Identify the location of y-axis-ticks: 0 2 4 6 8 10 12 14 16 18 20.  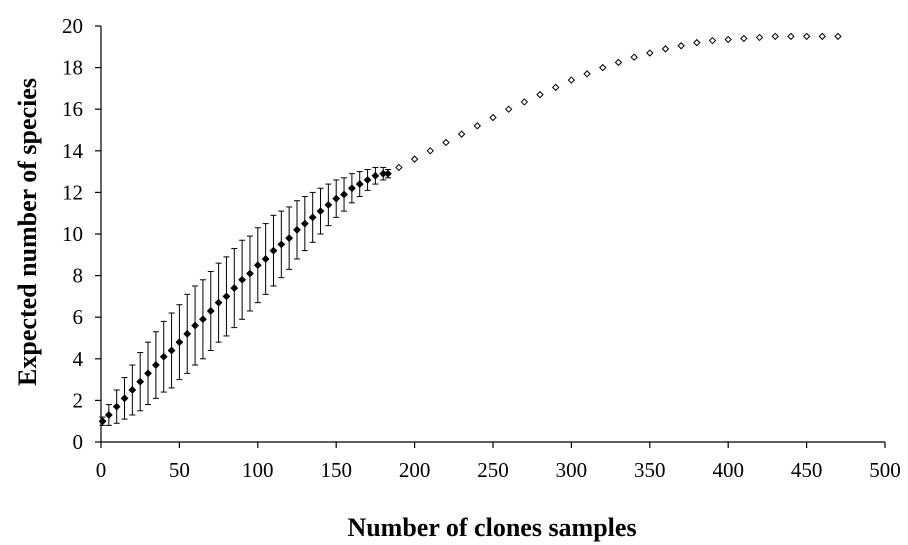
(81, 234).